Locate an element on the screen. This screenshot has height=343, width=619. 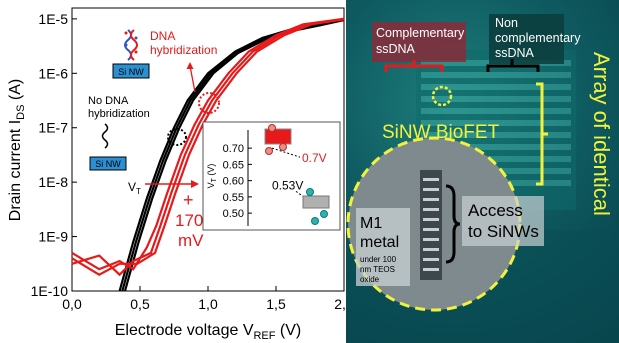
access-brace is located at coordinates (453, 224).